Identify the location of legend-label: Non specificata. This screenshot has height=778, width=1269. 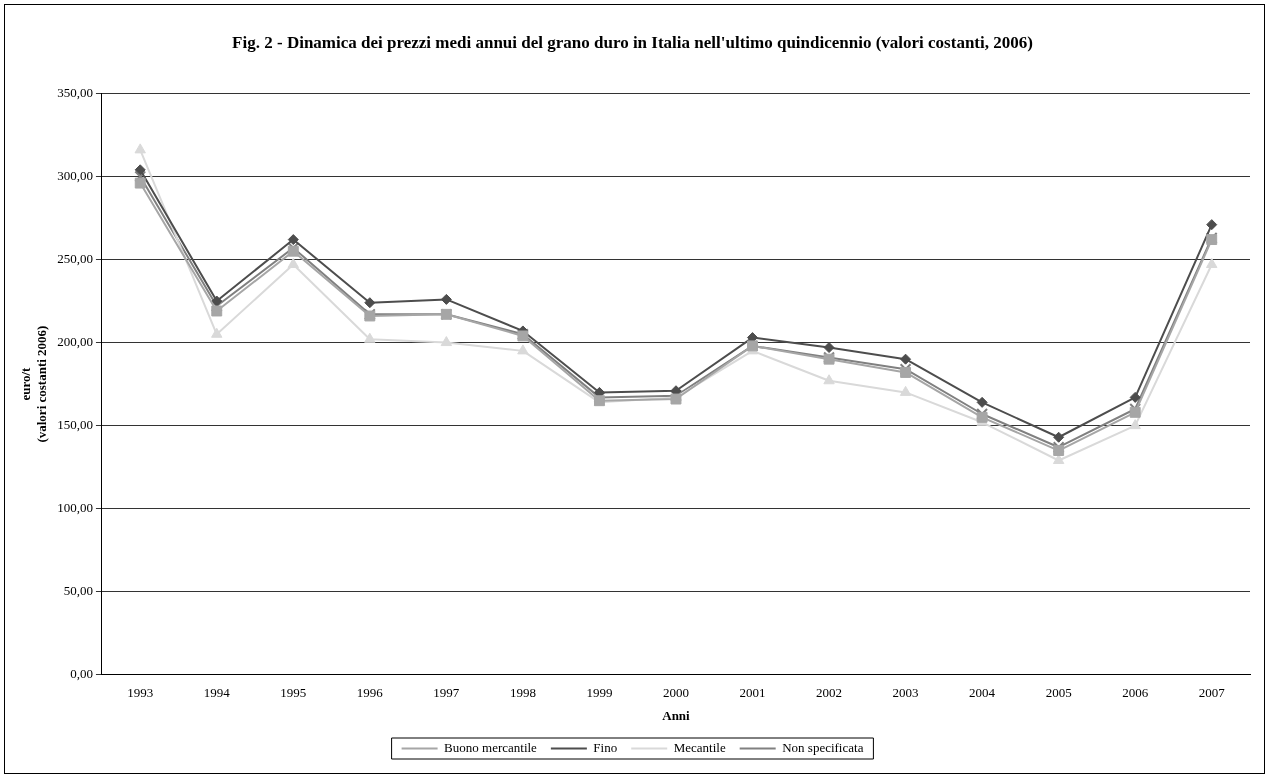
(823, 747).